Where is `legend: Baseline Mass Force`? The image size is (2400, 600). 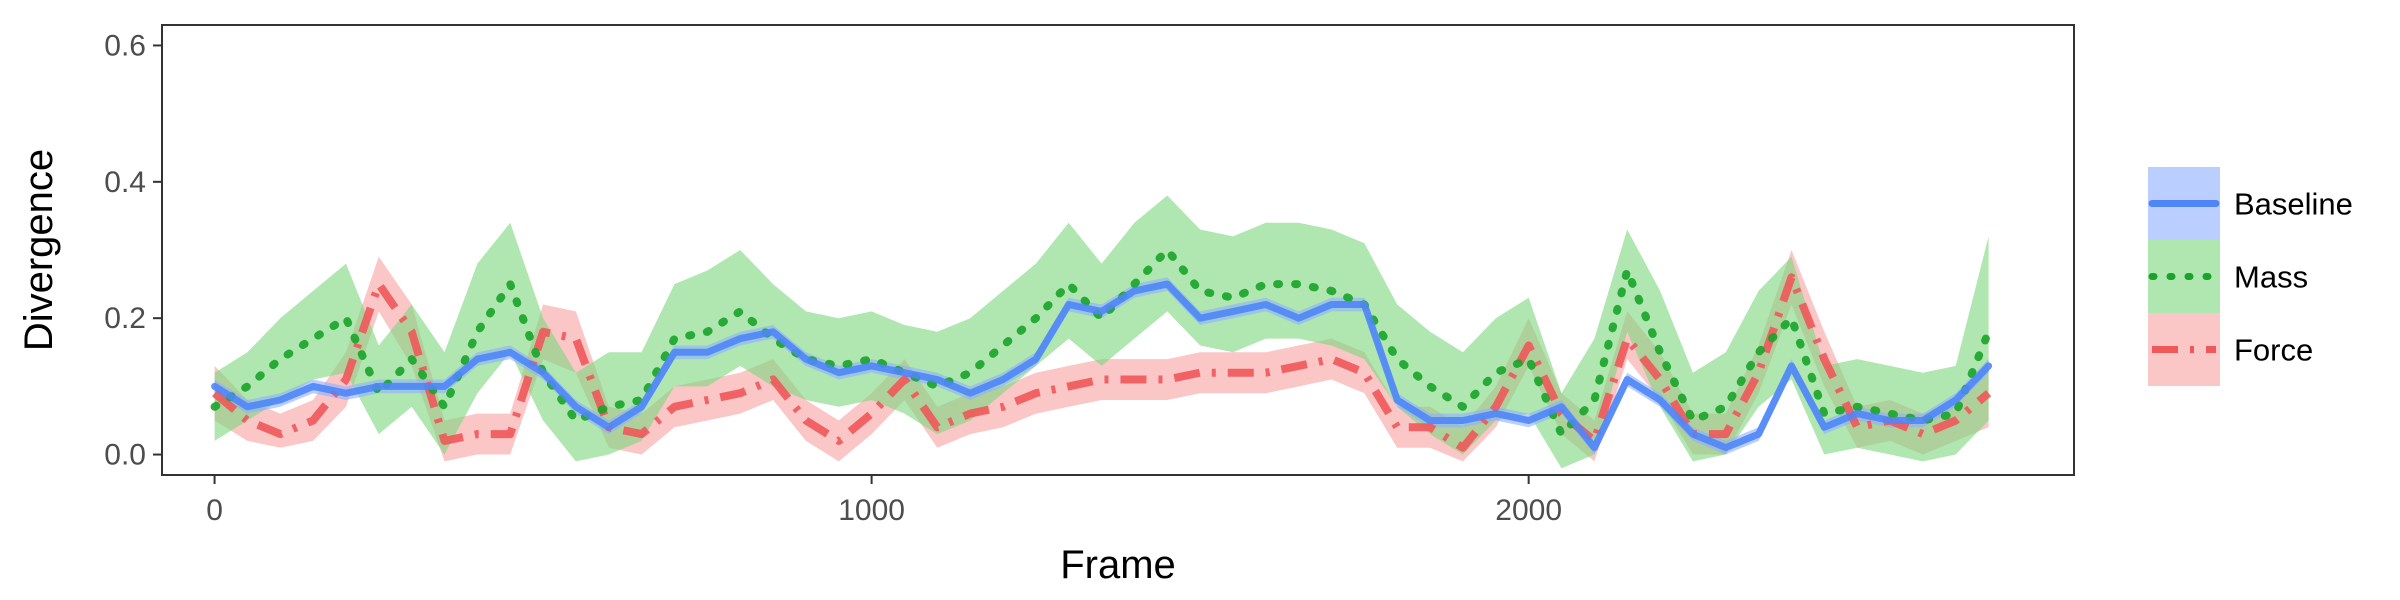 legend: Baseline Mass Force is located at coordinates (2250, 276).